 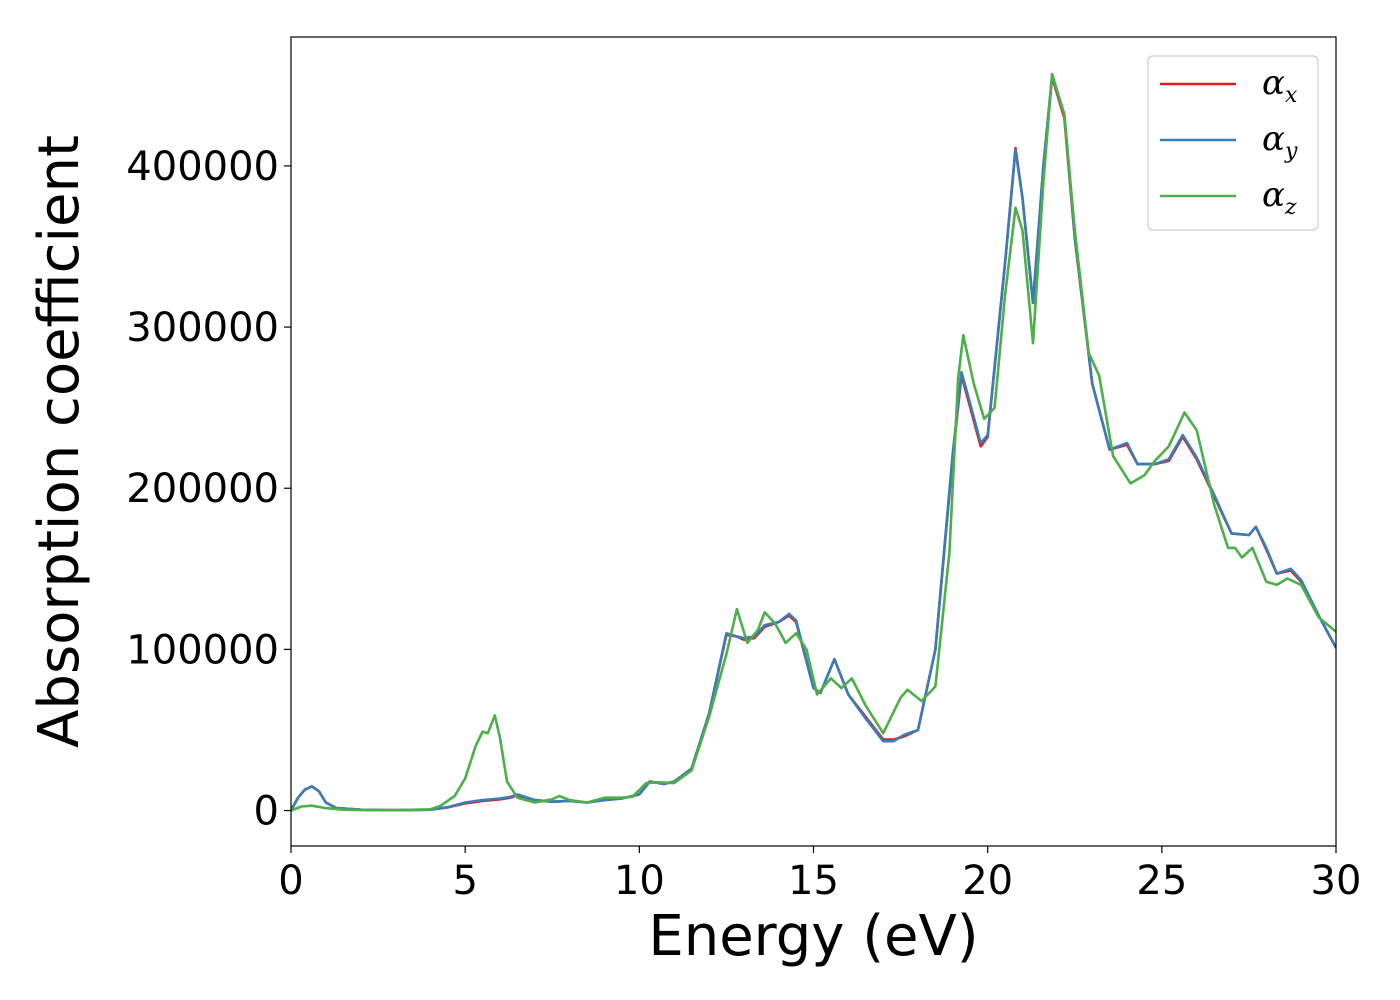 I want to click on x-tick-label: 25, so click(x=1161, y=881).